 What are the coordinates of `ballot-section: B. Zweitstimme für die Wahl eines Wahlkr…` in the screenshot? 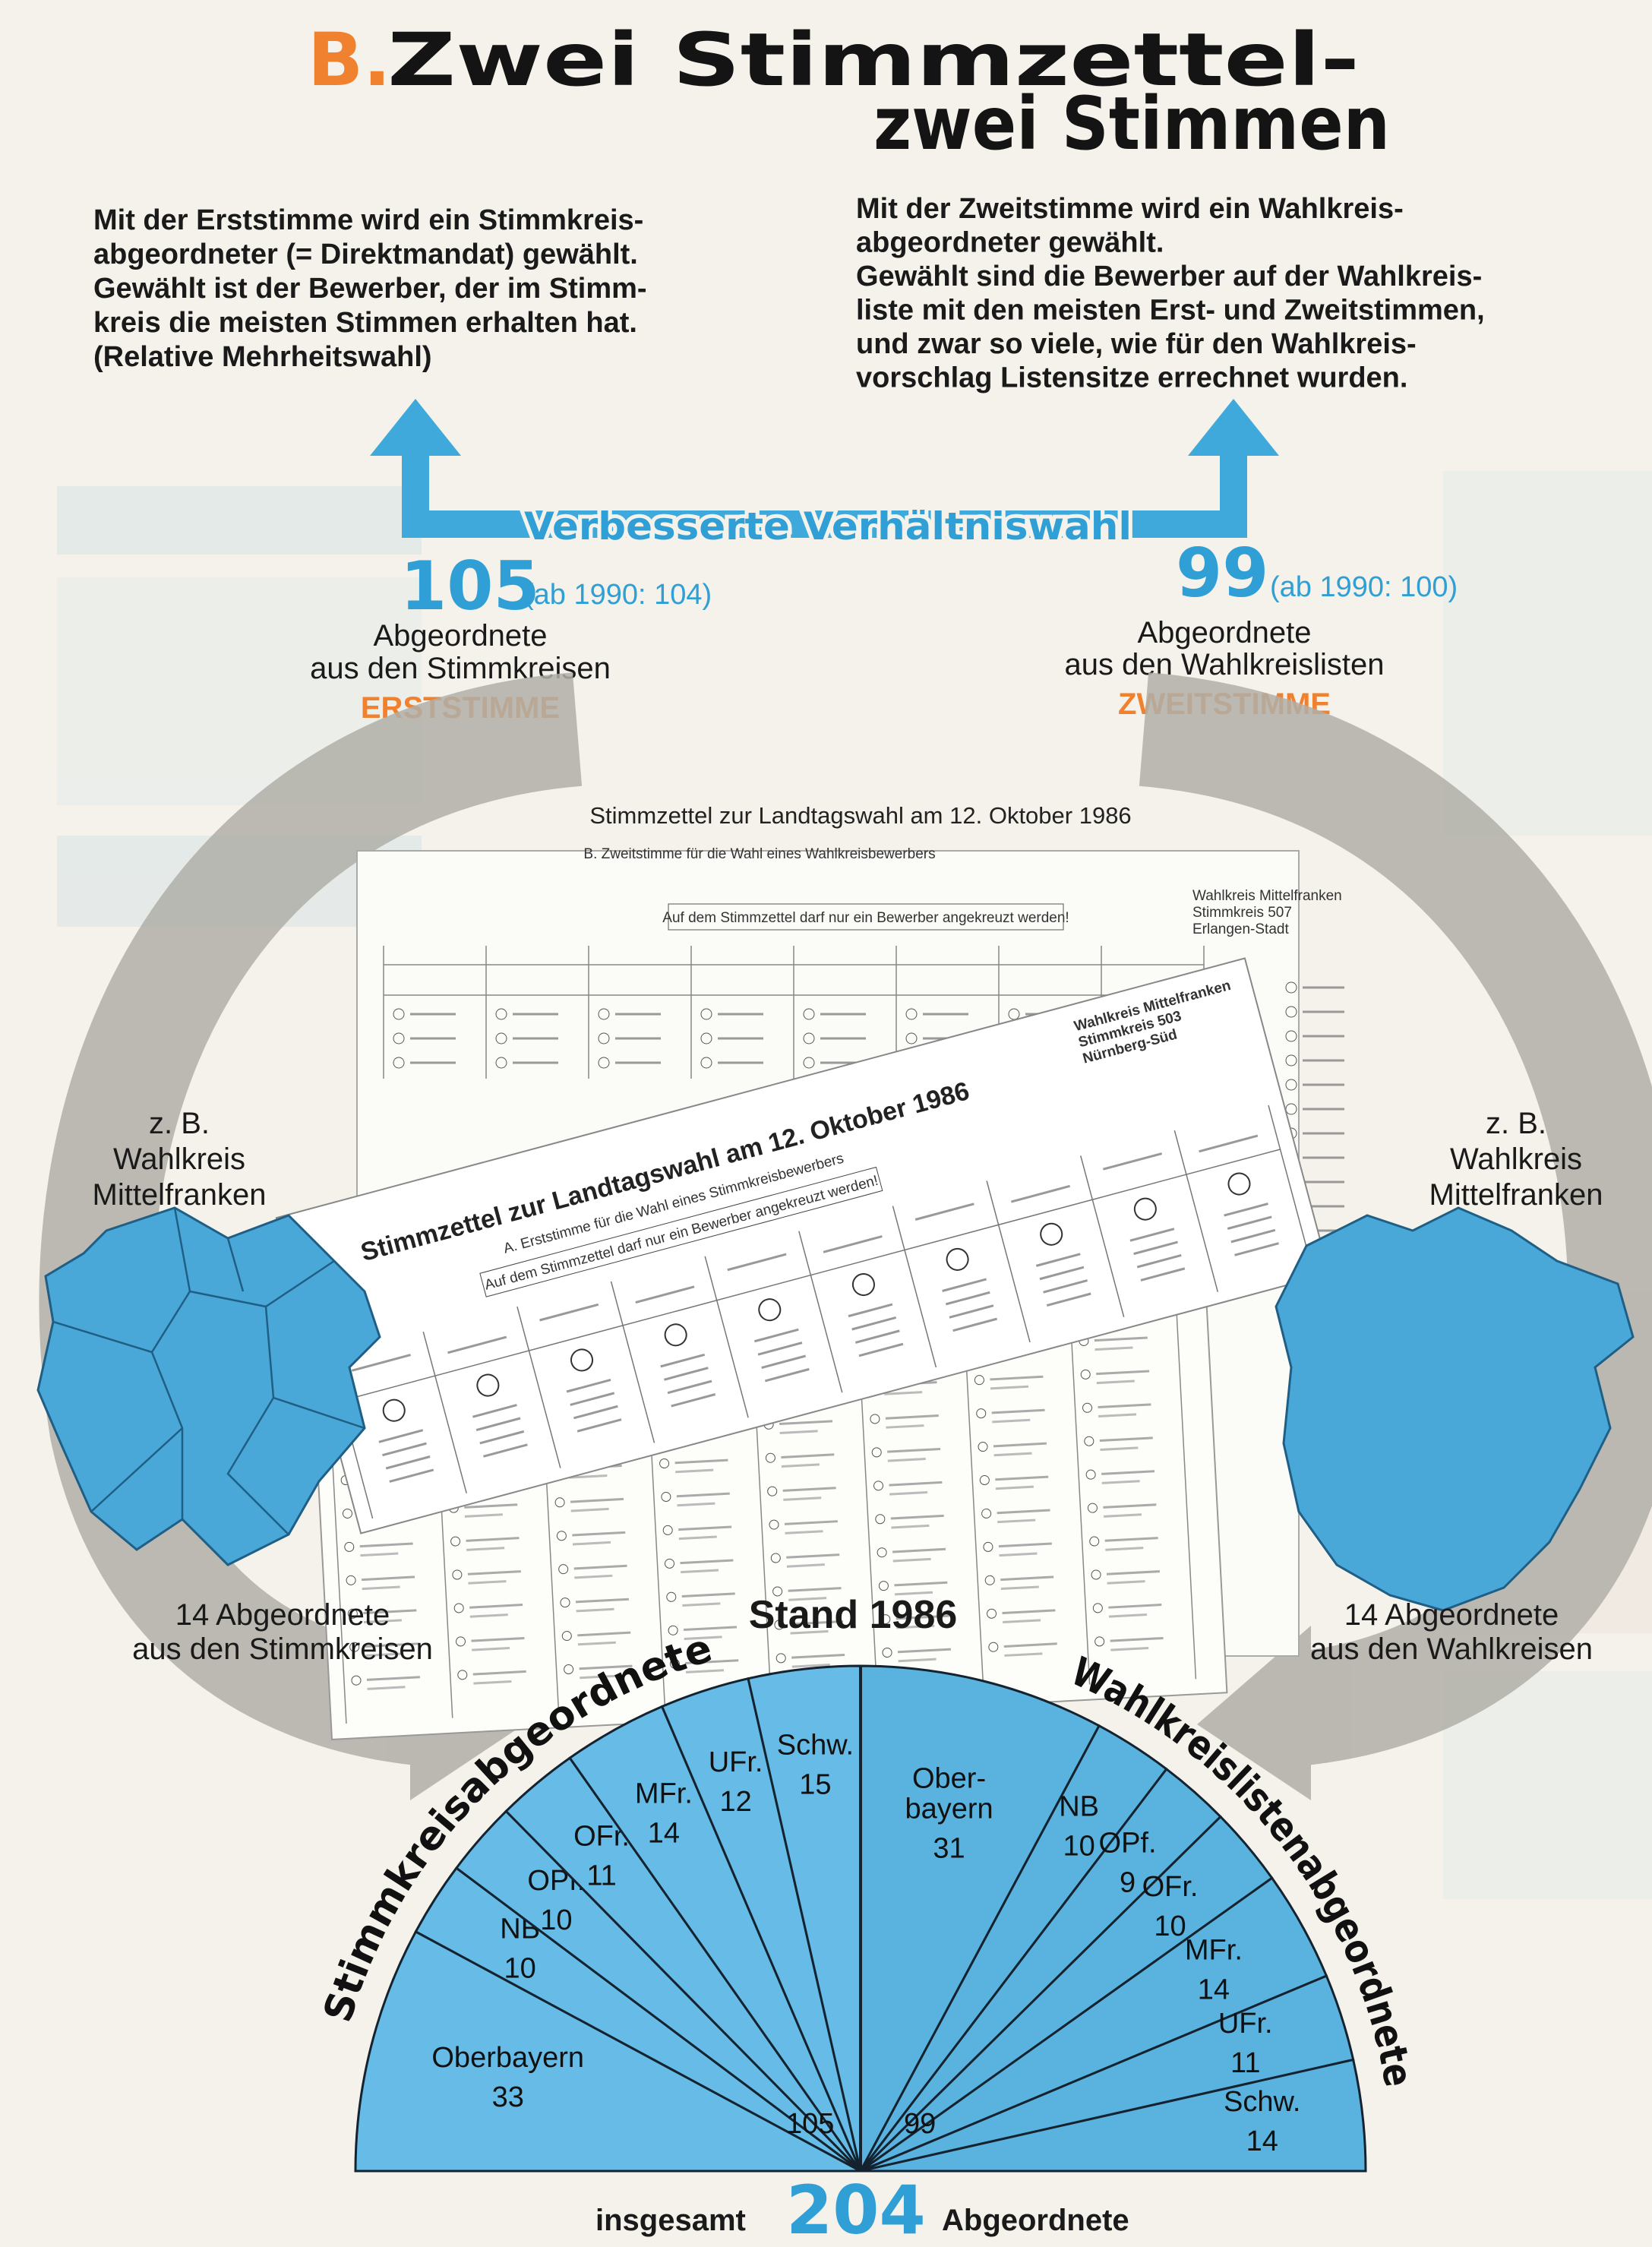 It's located at (759, 854).